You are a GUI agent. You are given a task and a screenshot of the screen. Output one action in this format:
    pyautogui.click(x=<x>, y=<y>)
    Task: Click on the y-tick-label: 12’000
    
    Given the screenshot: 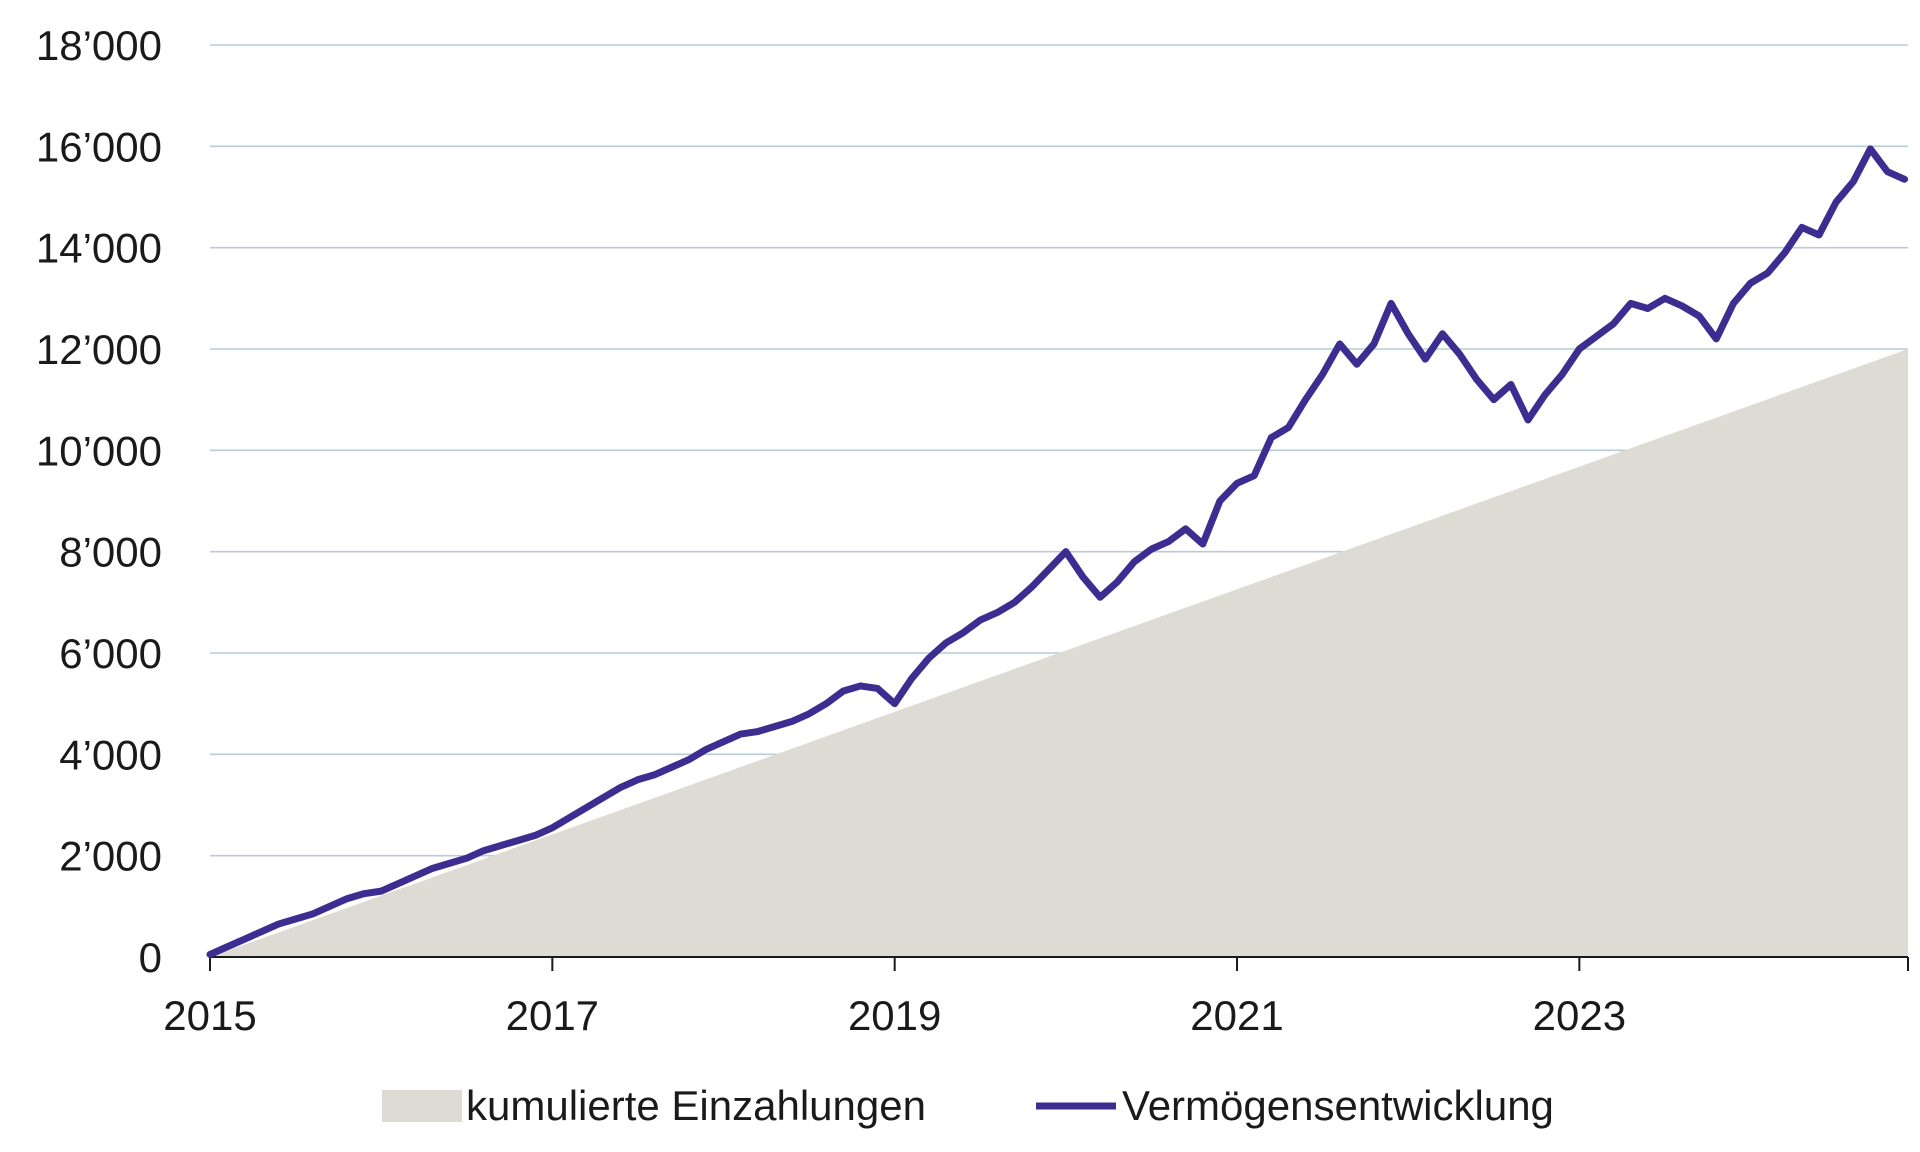 What is the action you would take?
    pyautogui.click(x=99, y=349)
    